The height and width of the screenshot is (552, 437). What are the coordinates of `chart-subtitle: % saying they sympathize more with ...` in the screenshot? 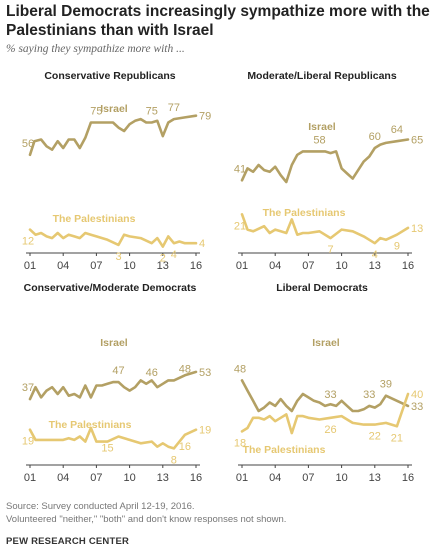 It's located at (95, 49).